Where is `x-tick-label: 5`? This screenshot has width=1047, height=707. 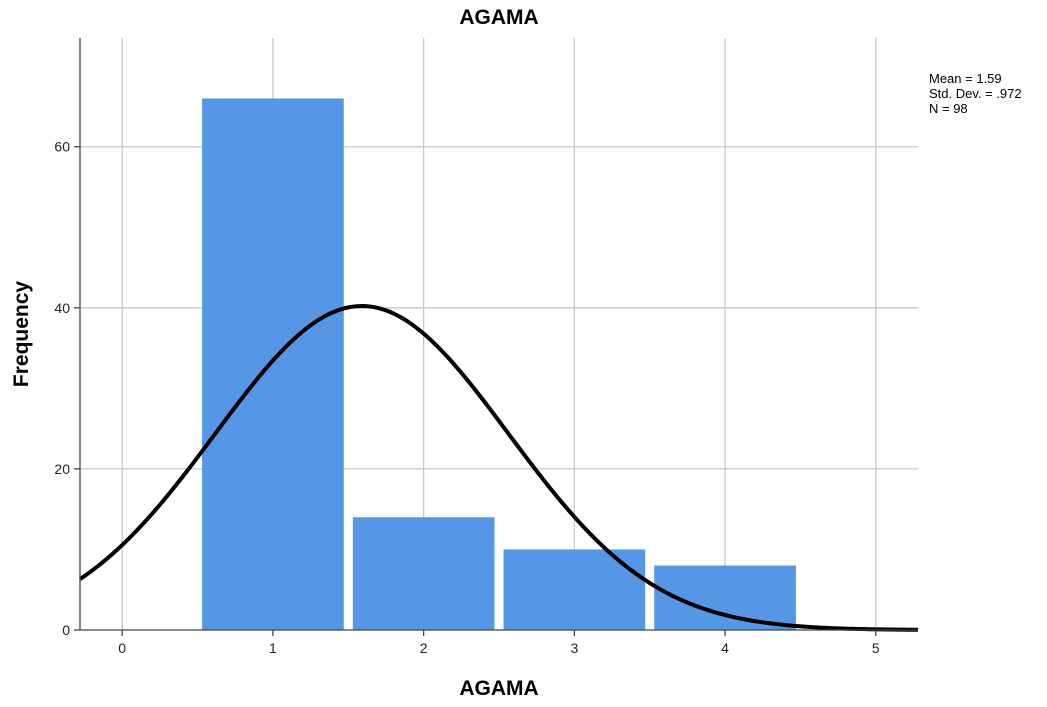 x-tick-label: 5 is located at coordinates (876, 648).